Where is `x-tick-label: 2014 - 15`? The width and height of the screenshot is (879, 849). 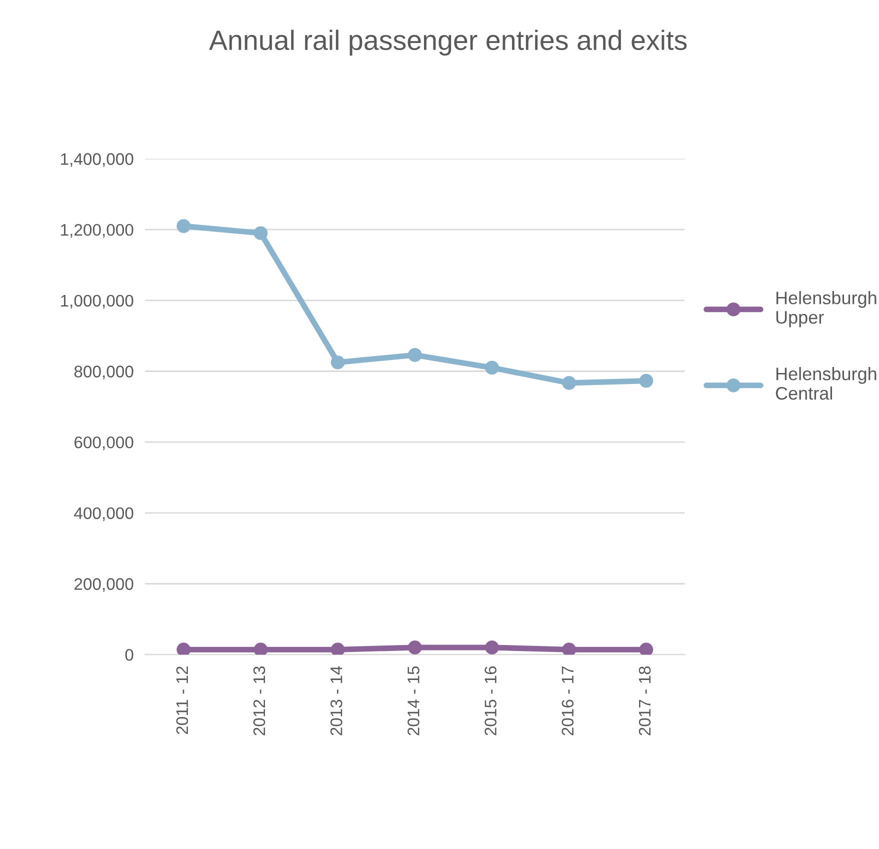 x-tick-label: 2014 - 15 is located at coordinates (414, 701).